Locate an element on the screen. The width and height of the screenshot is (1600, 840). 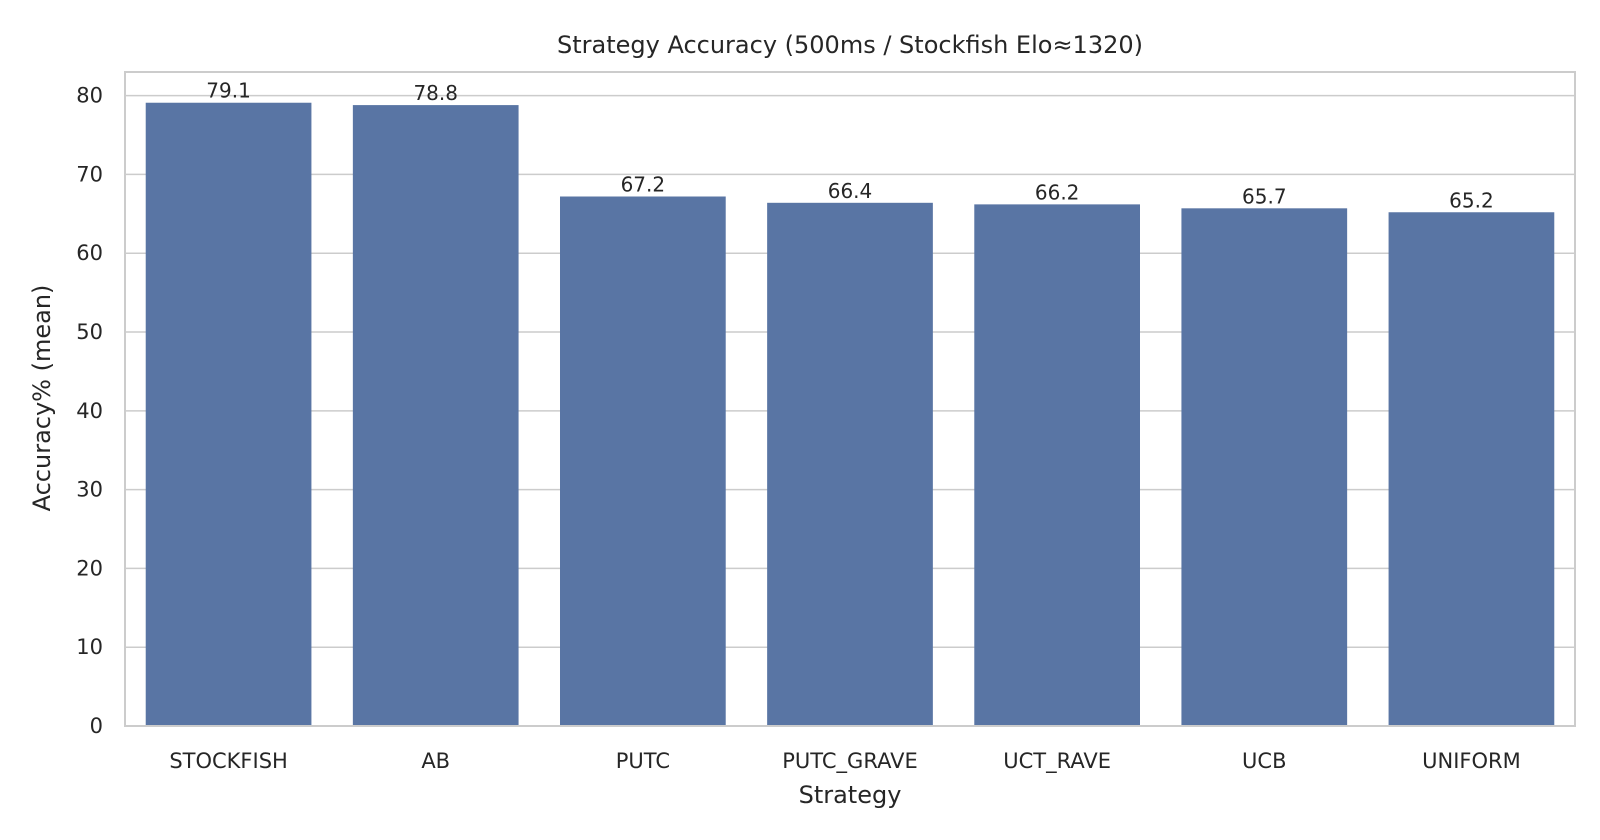
y-tick-label: 40 is located at coordinates (89, 411).